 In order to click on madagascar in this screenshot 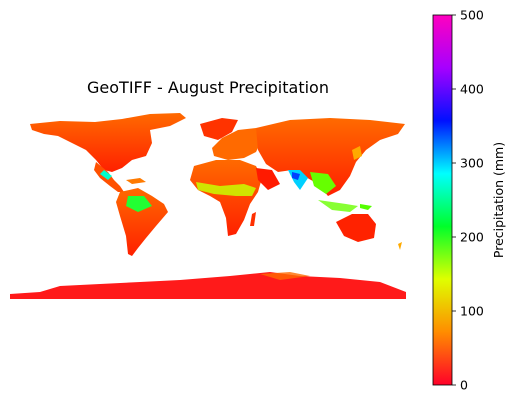, I will do `click(253, 219)`.